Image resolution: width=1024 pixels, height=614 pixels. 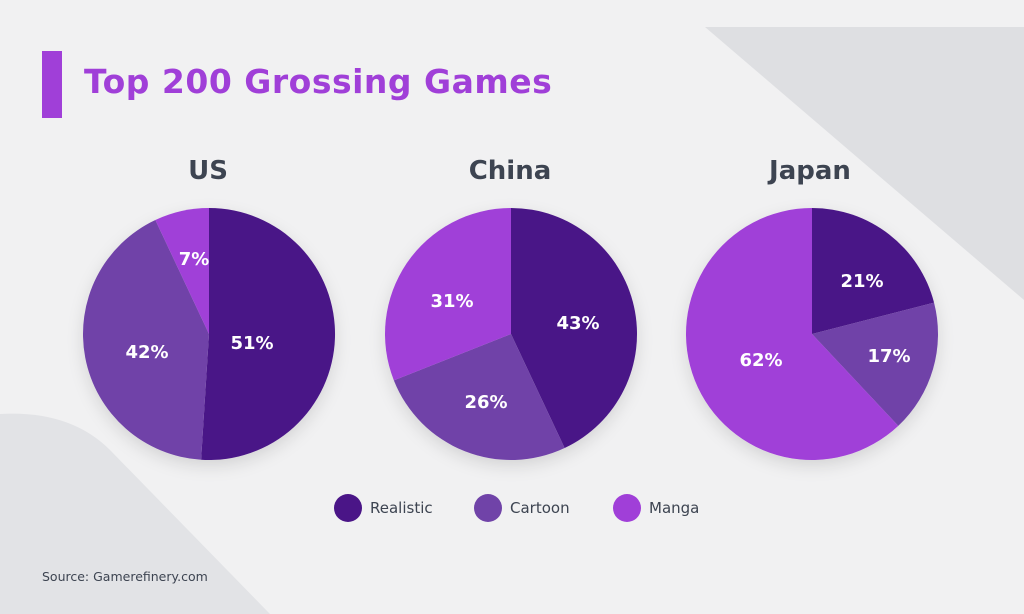 I want to click on pie-slice-us-realistic, so click(x=268, y=334).